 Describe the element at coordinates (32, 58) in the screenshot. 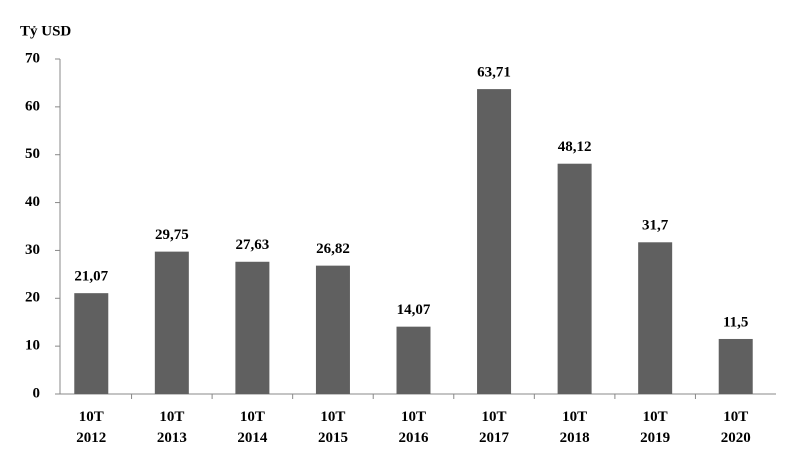

I see `y-tick-label: 70` at that location.